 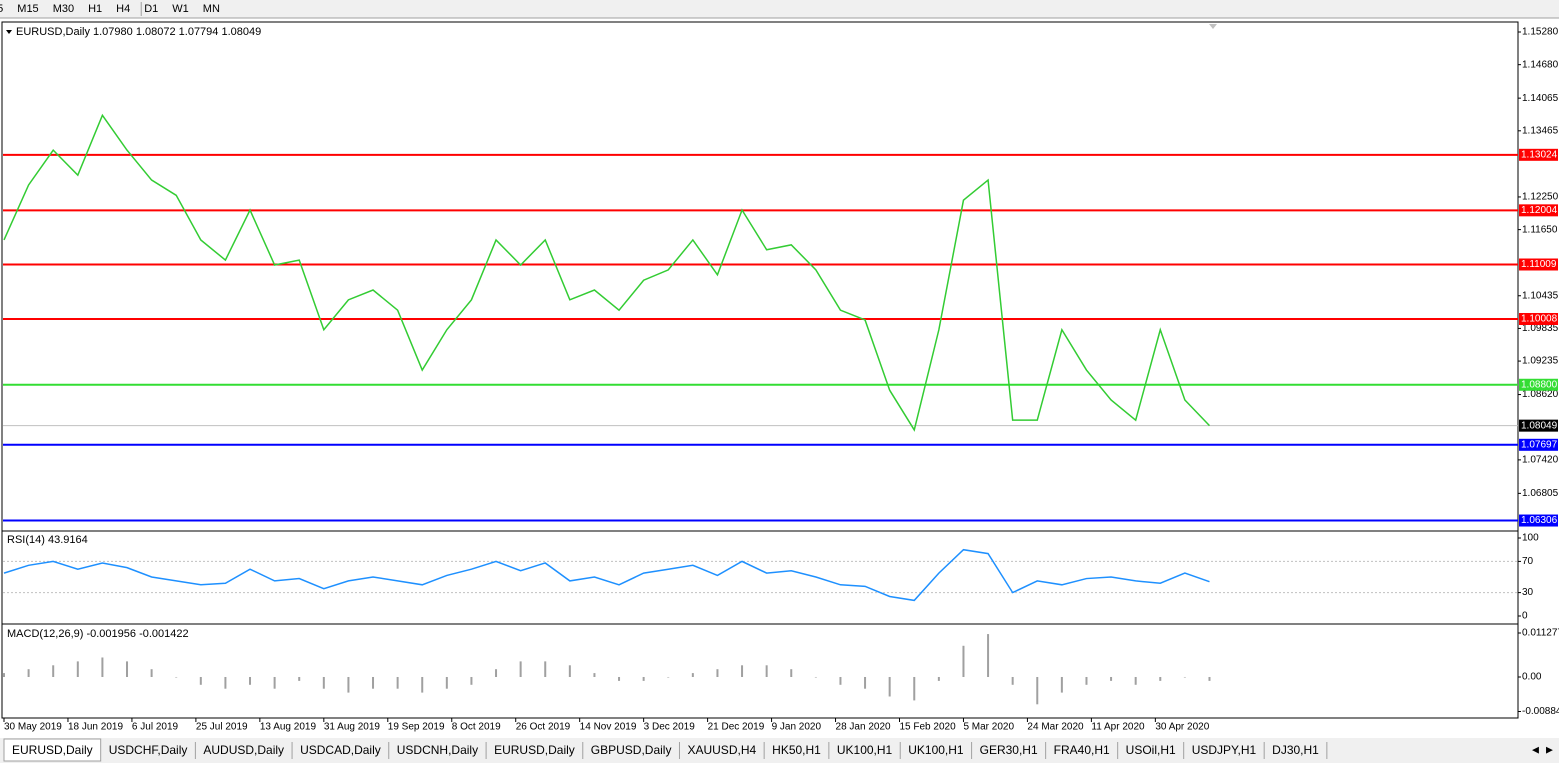 What do you see at coordinates (1540, 130) in the screenshot?
I see `y-tick-label: 1.13465` at bounding box center [1540, 130].